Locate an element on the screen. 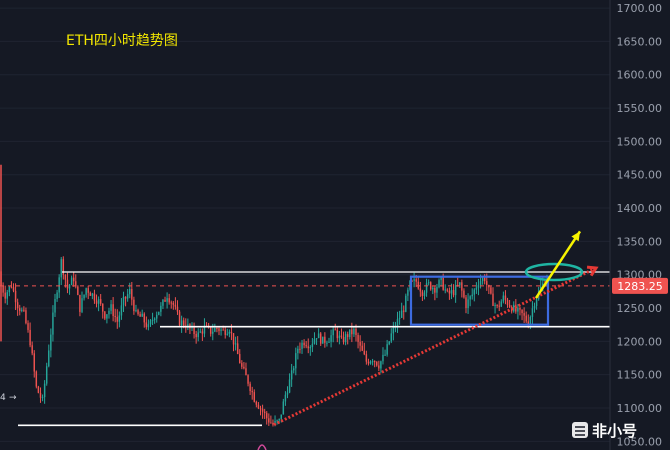  y-tick-label: 1250.00 is located at coordinates (640, 308).